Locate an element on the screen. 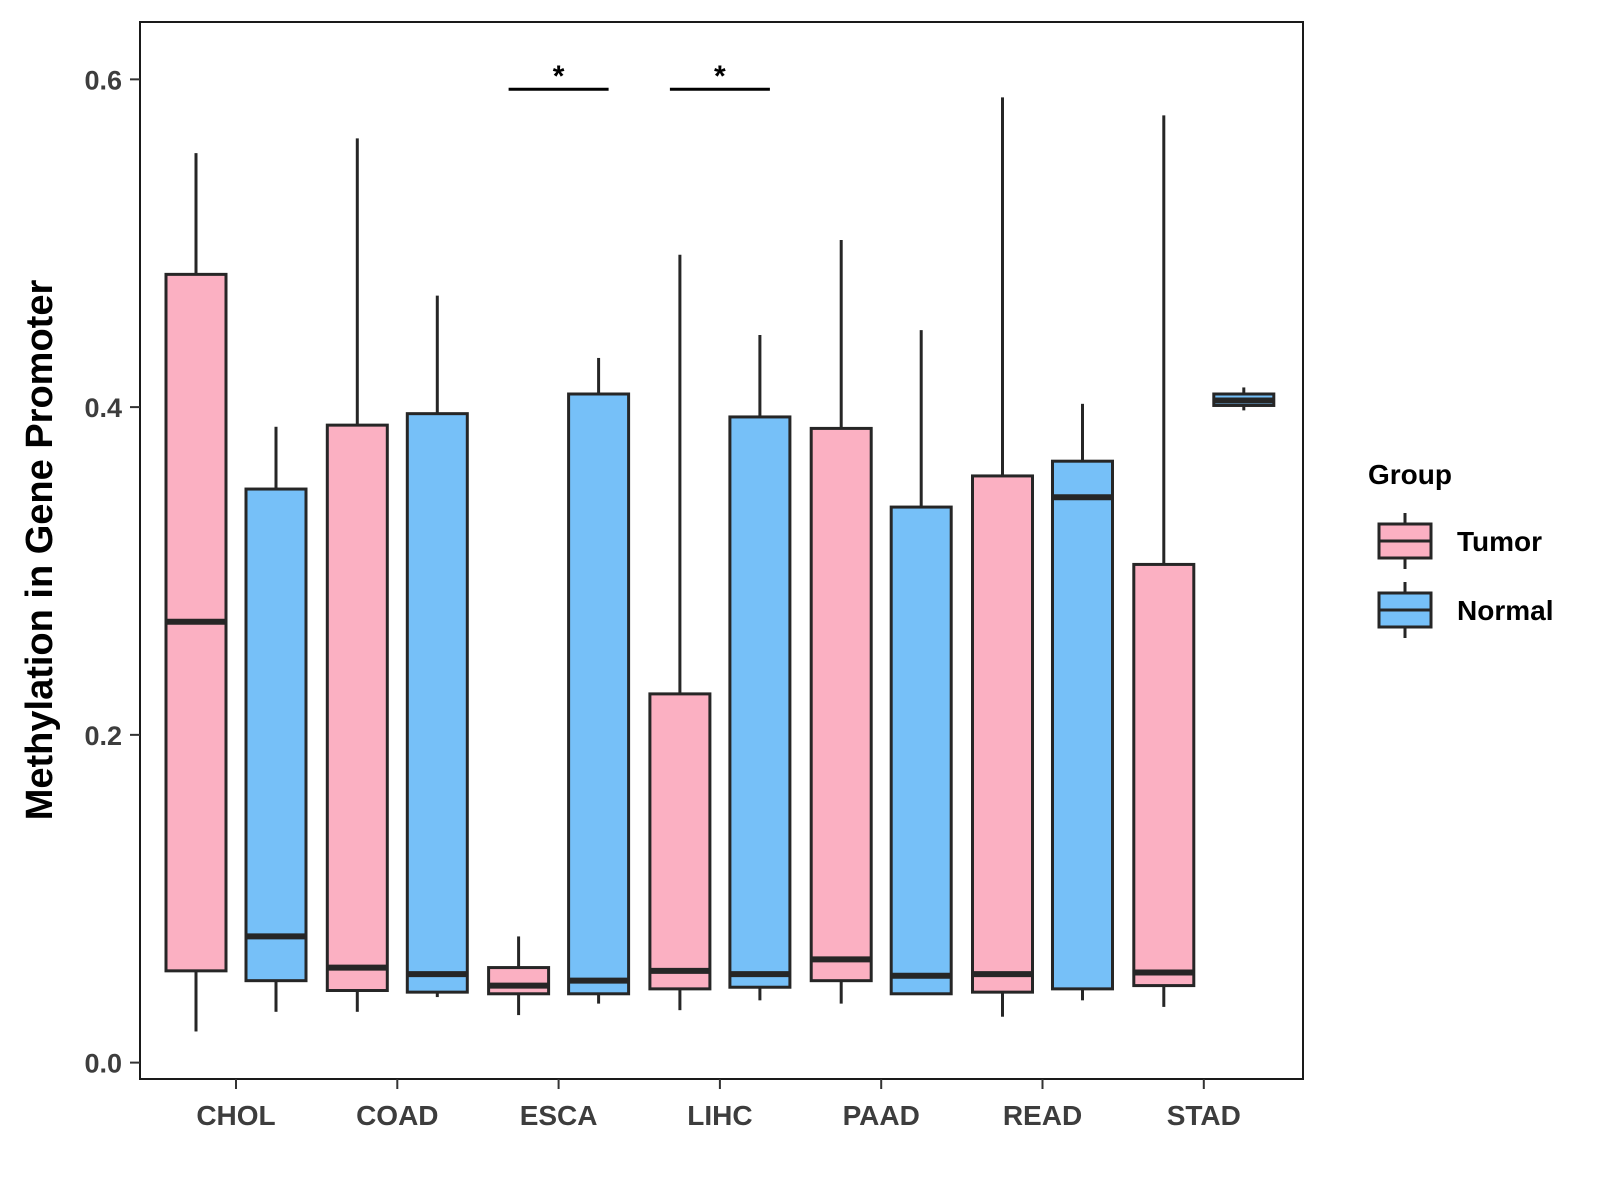 This screenshot has width=1600, height=1200. legend-label: Normal is located at coordinates (1505, 610).